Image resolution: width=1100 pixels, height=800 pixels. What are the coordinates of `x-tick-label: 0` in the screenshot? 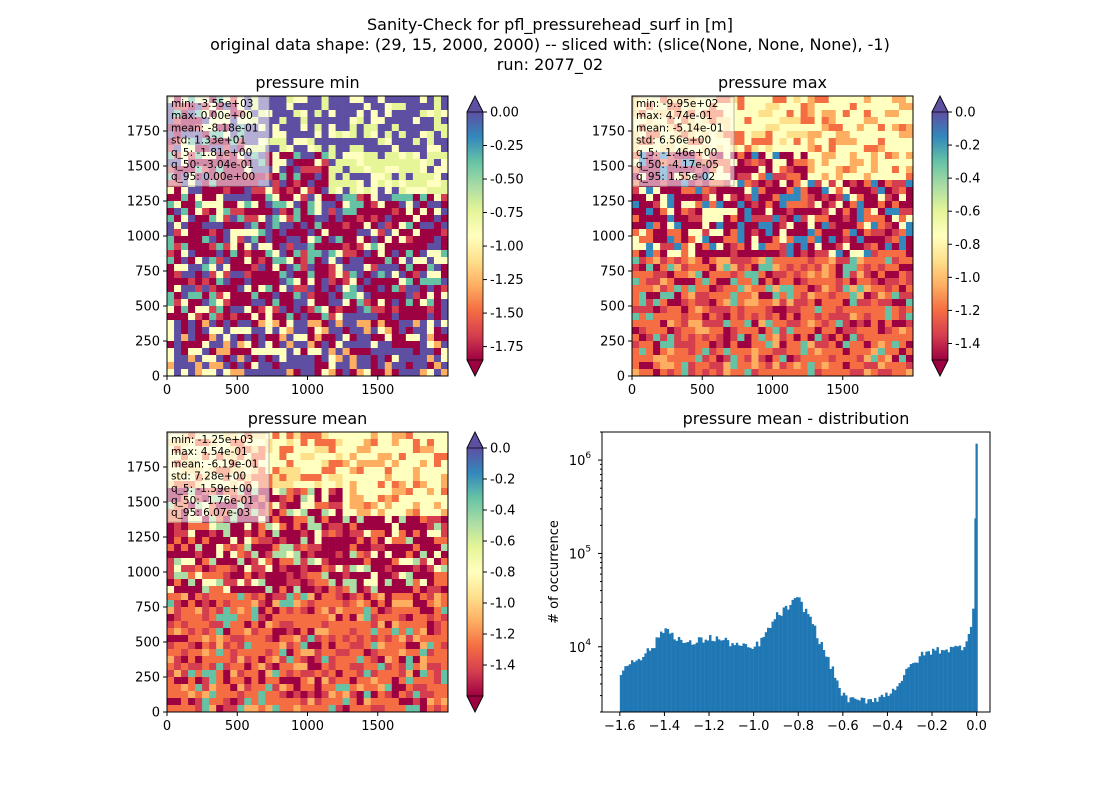 It's located at (632, 390).